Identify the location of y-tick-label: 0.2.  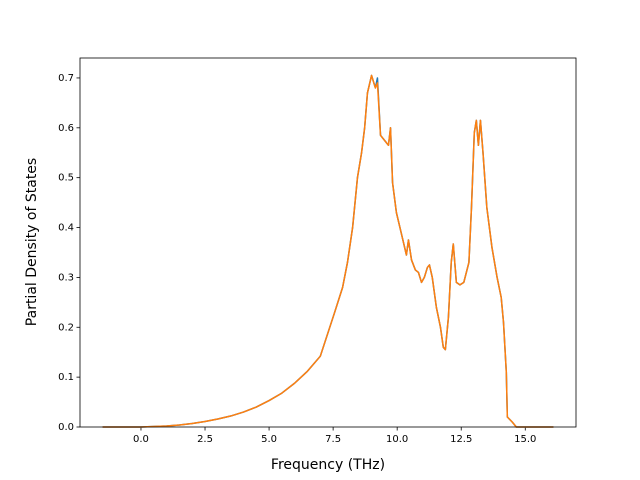
(66, 327).